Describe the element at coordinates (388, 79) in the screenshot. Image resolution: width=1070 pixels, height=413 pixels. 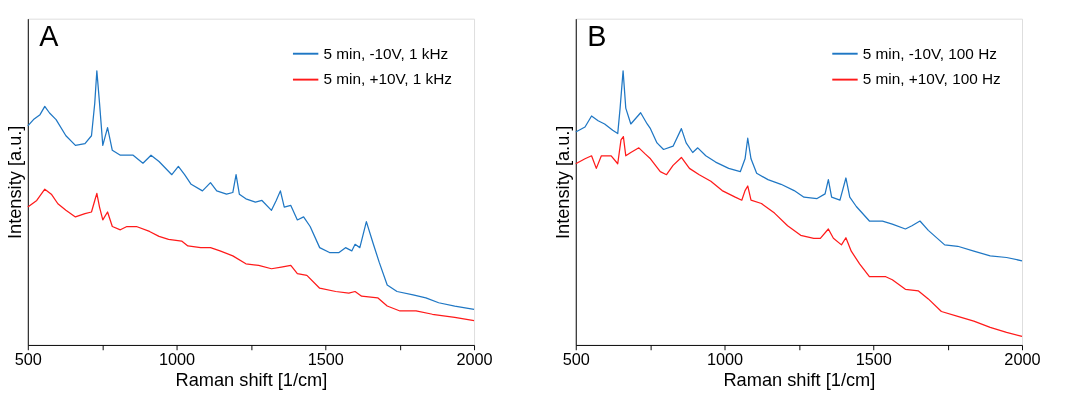
I see `legend-label: 5 min, +10V, 1 kHz` at that location.